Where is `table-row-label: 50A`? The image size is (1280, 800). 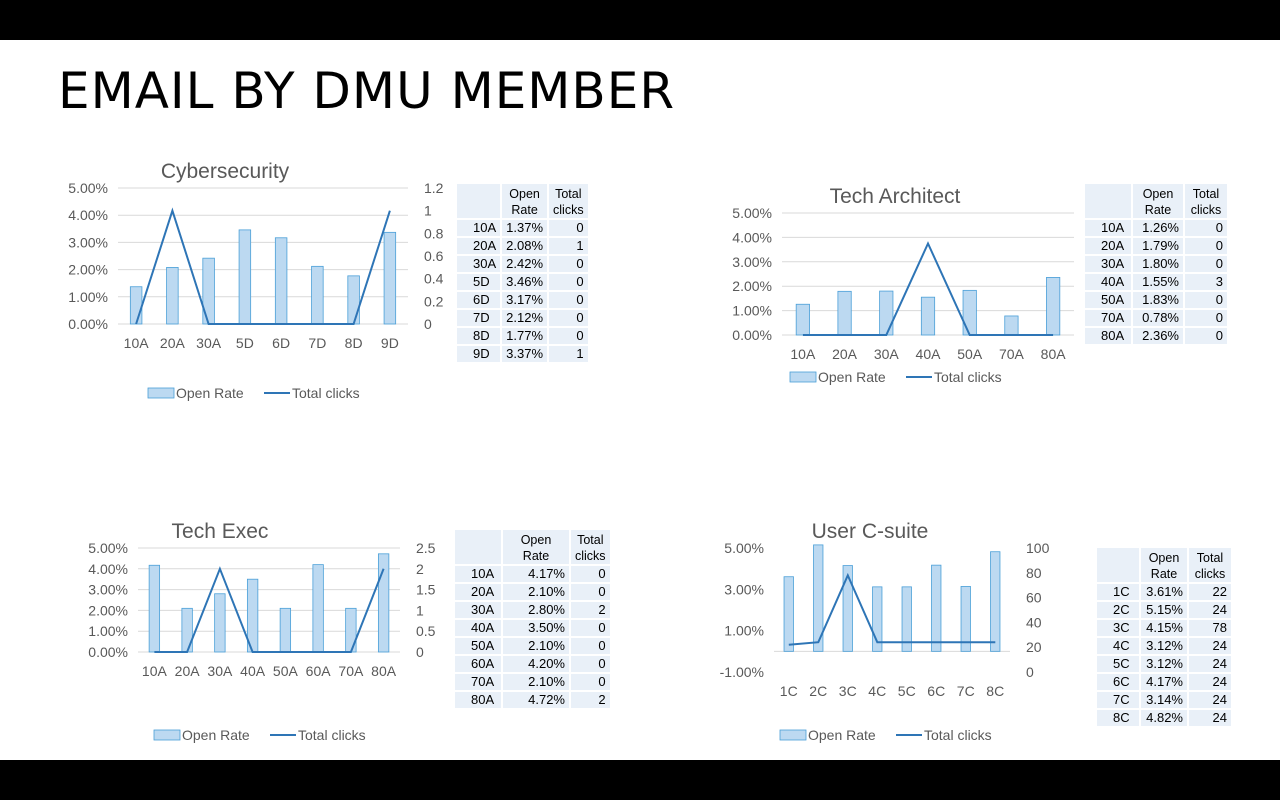 table-row-label: 50A is located at coordinates (1108, 300).